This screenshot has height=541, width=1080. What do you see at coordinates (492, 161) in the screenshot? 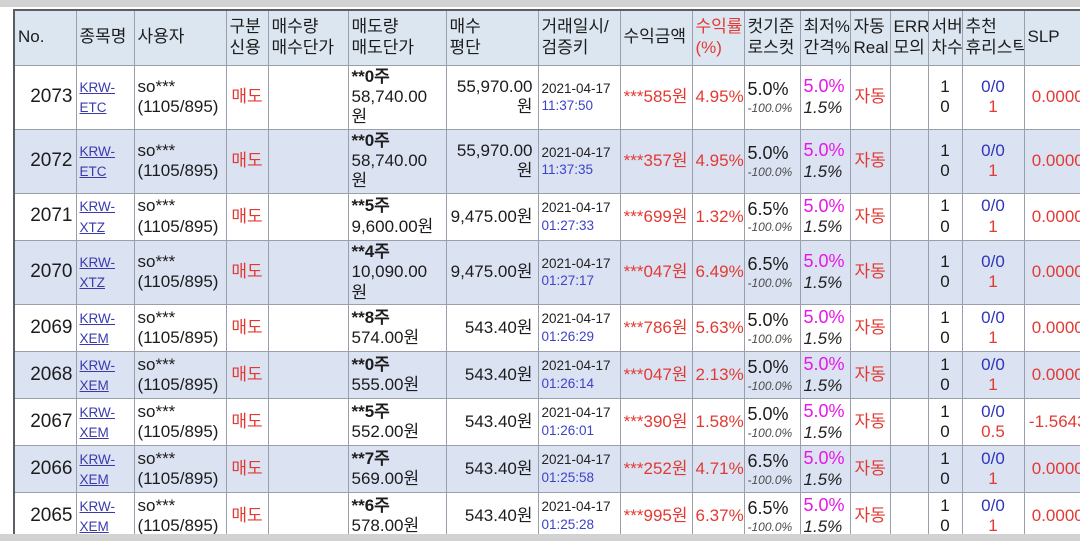
I see `cell-avg-price: 55,970.00원` at bounding box center [492, 161].